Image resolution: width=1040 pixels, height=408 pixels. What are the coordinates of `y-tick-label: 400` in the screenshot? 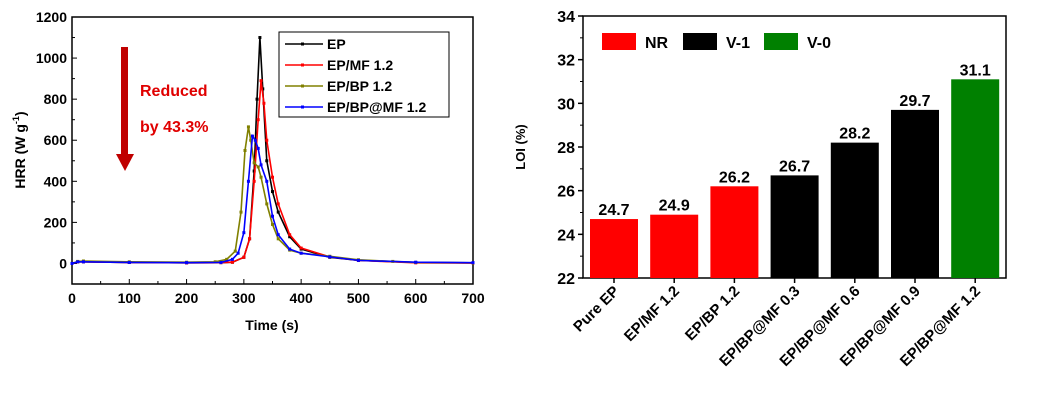 It's located at (56, 181).